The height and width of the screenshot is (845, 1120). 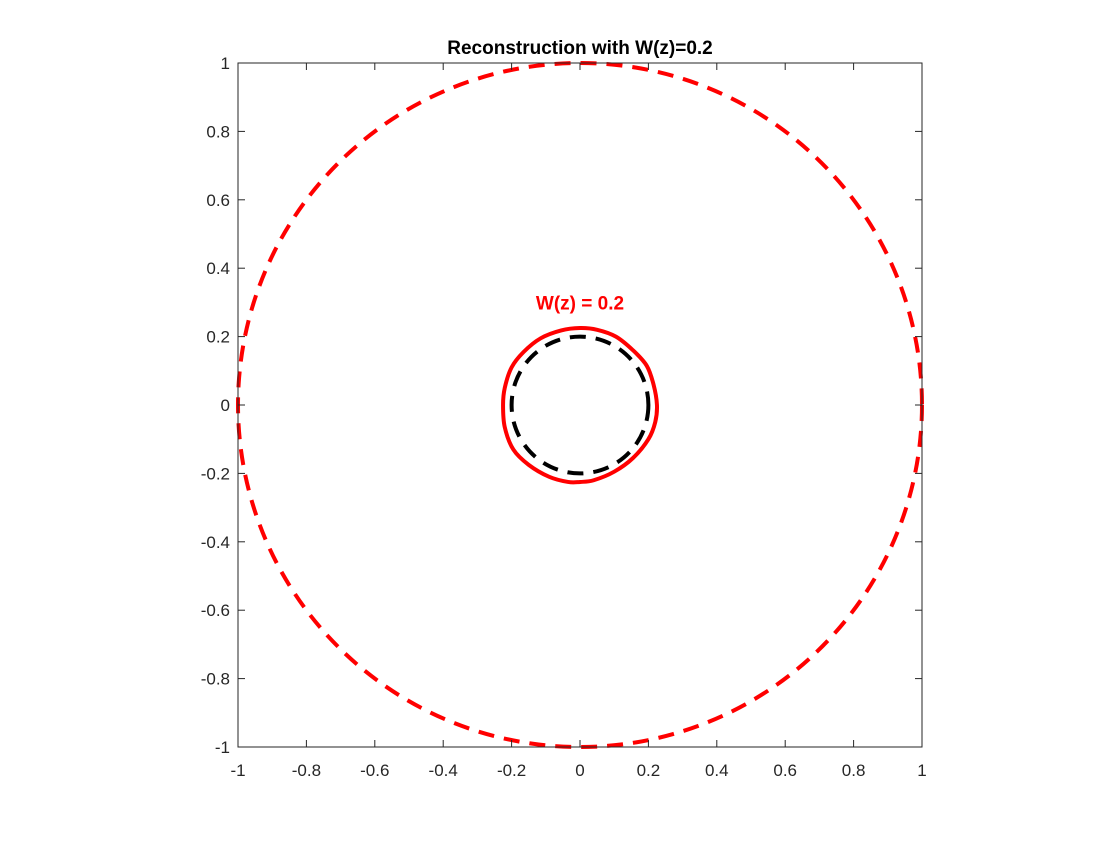 What do you see at coordinates (649, 770) in the screenshot?
I see `x-tick-label: 0.2` at bounding box center [649, 770].